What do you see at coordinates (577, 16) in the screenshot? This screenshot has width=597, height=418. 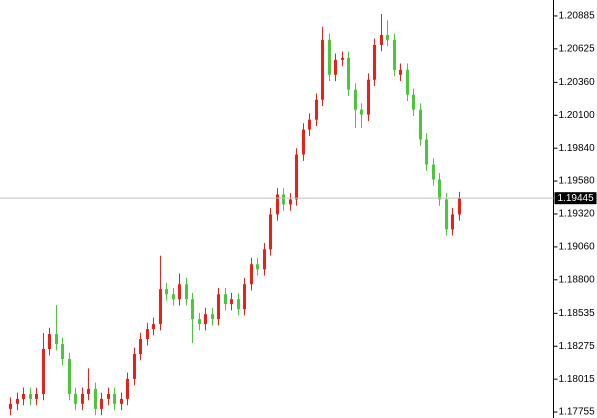 I see `y-tick-label: 1.20885` at bounding box center [577, 16].